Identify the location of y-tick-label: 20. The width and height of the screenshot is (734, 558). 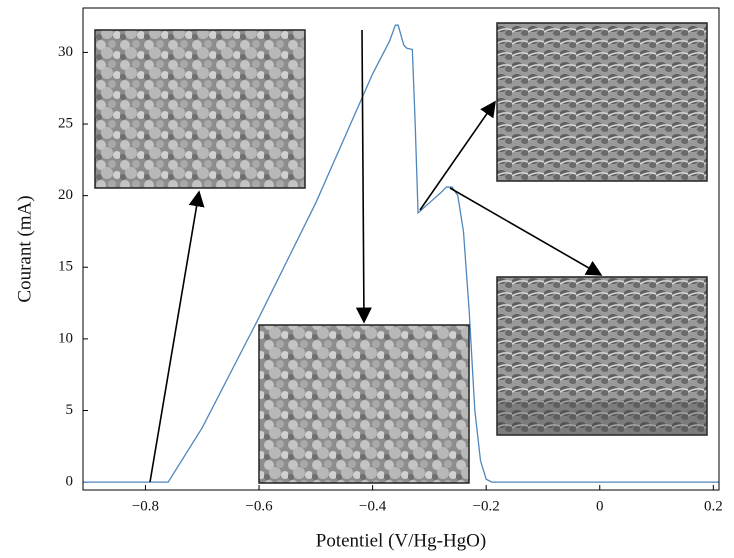
(65, 195).